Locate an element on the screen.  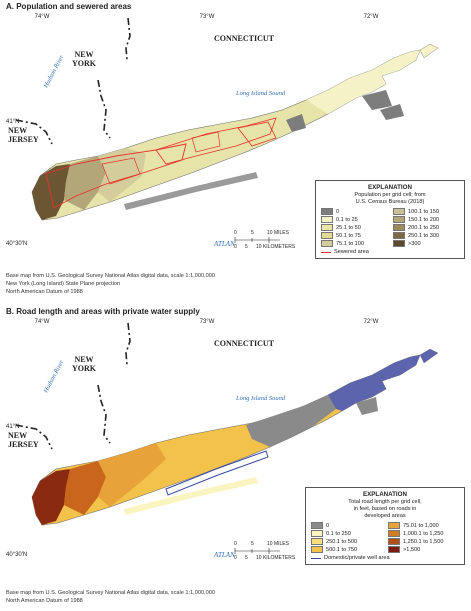
barrier-beach is located at coordinates (191, 191).